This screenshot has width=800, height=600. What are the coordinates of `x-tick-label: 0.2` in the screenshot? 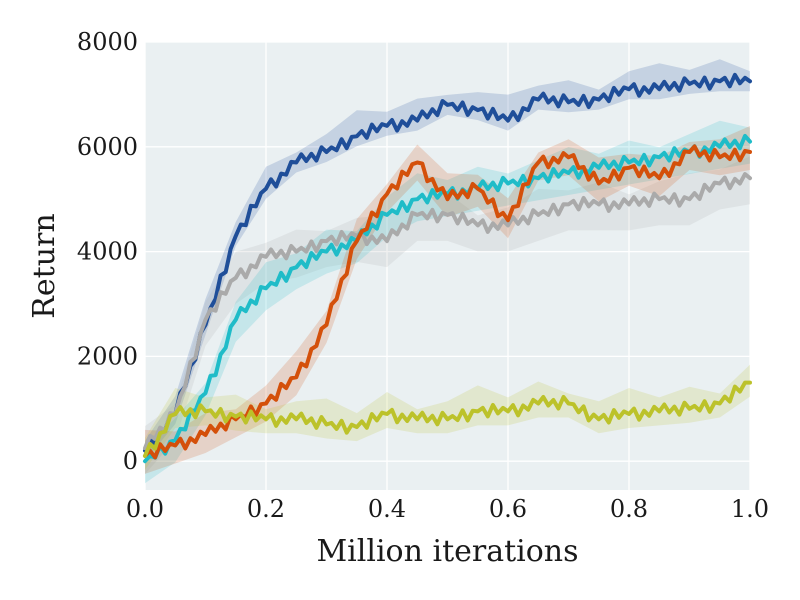 It's located at (266, 509).